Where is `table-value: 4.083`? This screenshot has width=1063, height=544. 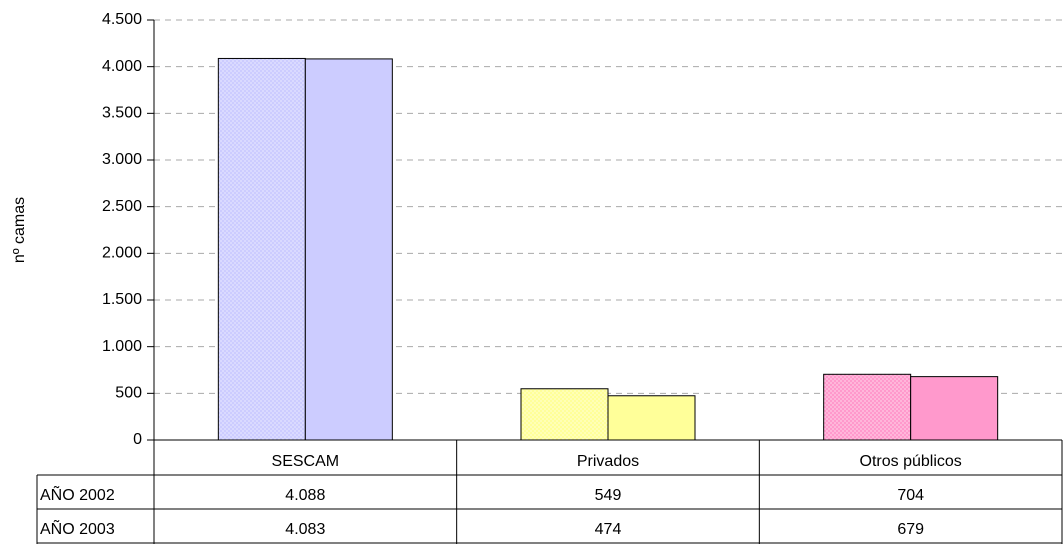 table-value: 4.083 is located at coordinates (305, 529).